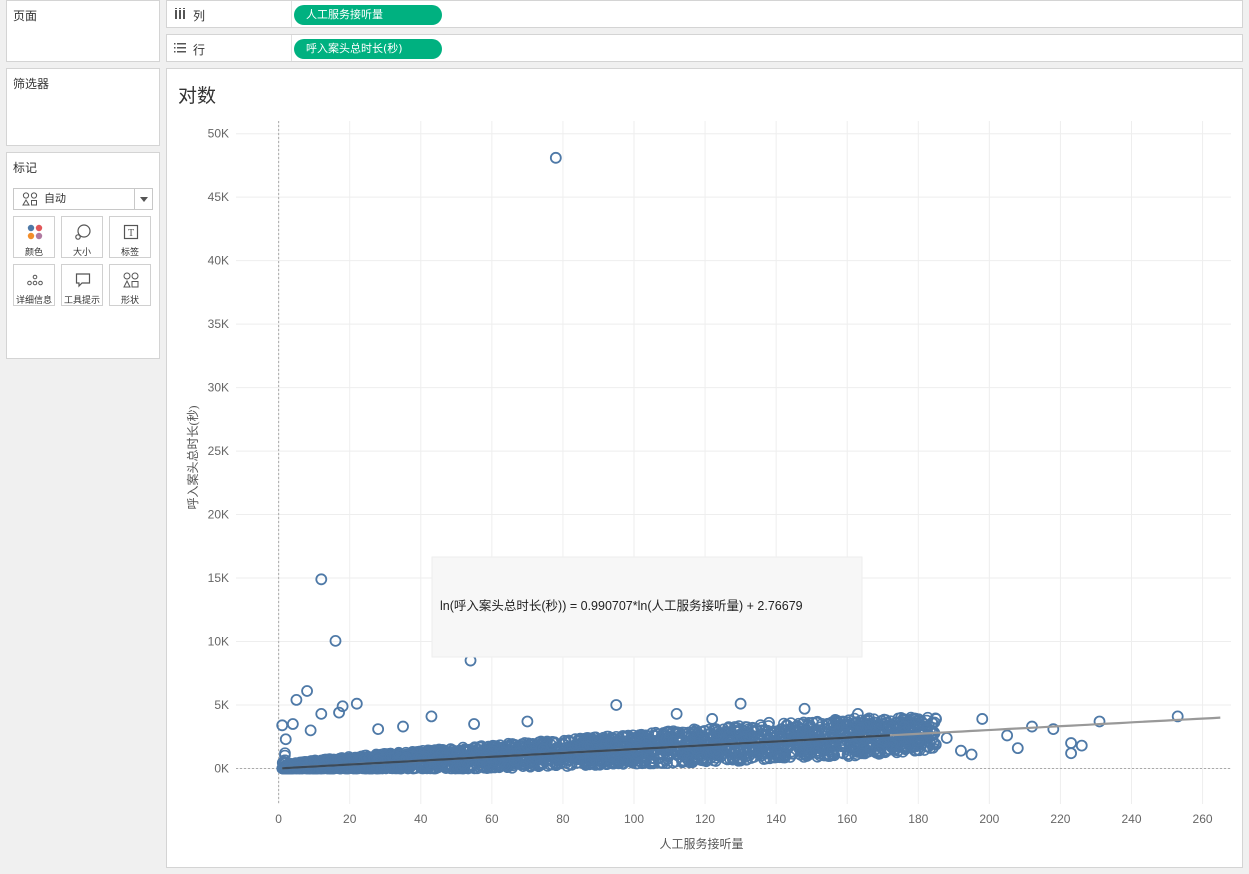  I want to click on x-tick-label: 140, so click(776, 819).